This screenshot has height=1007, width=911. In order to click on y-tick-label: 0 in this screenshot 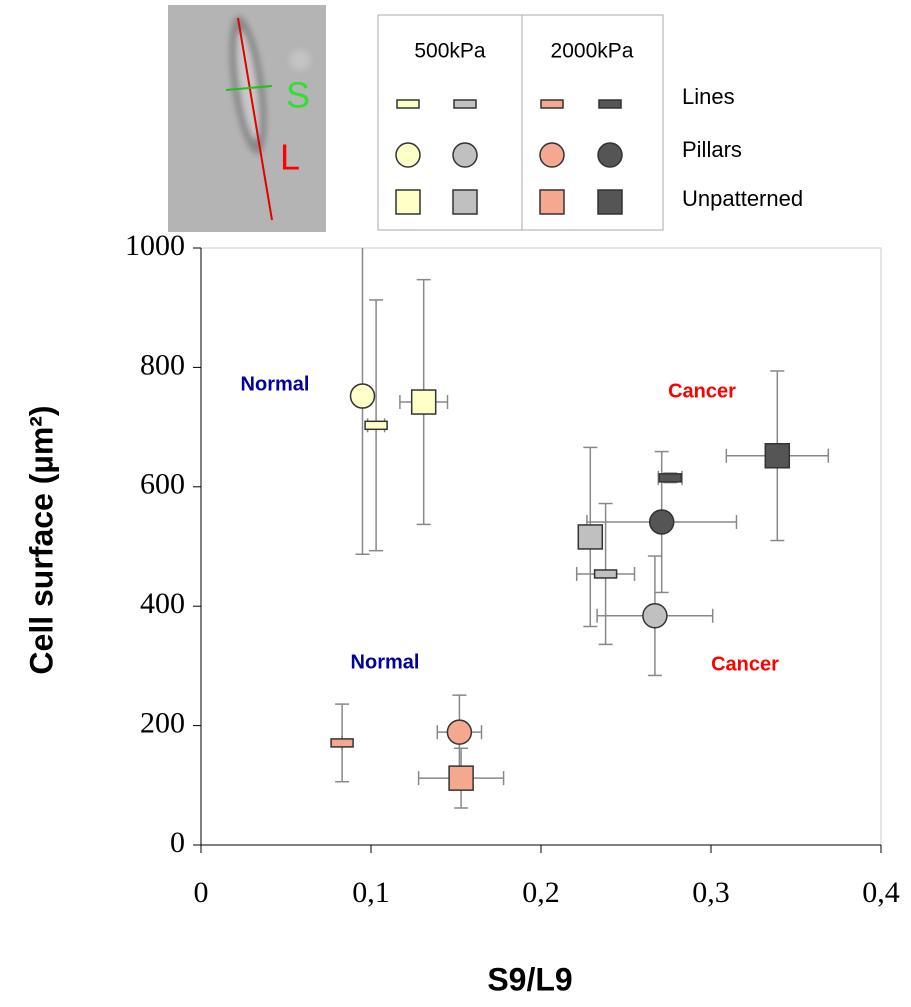, I will do `click(177, 842)`.